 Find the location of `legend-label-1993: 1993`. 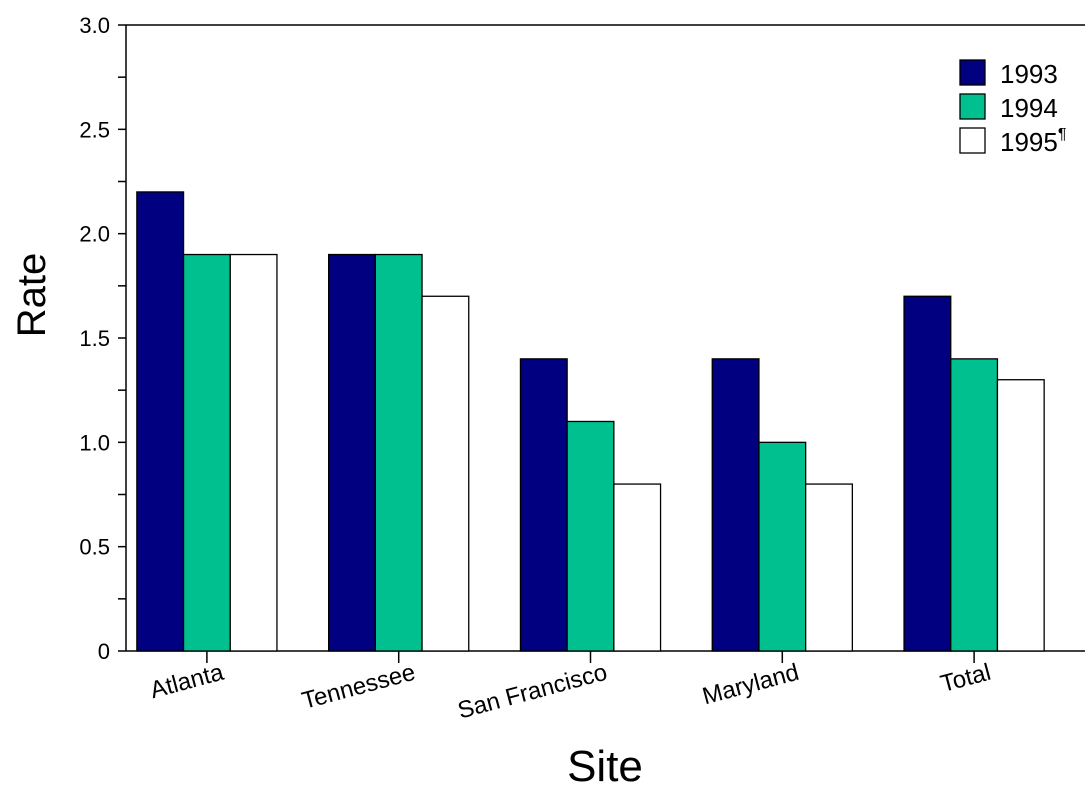

legend-label-1993: 1993 is located at coordinates (1029, 74).